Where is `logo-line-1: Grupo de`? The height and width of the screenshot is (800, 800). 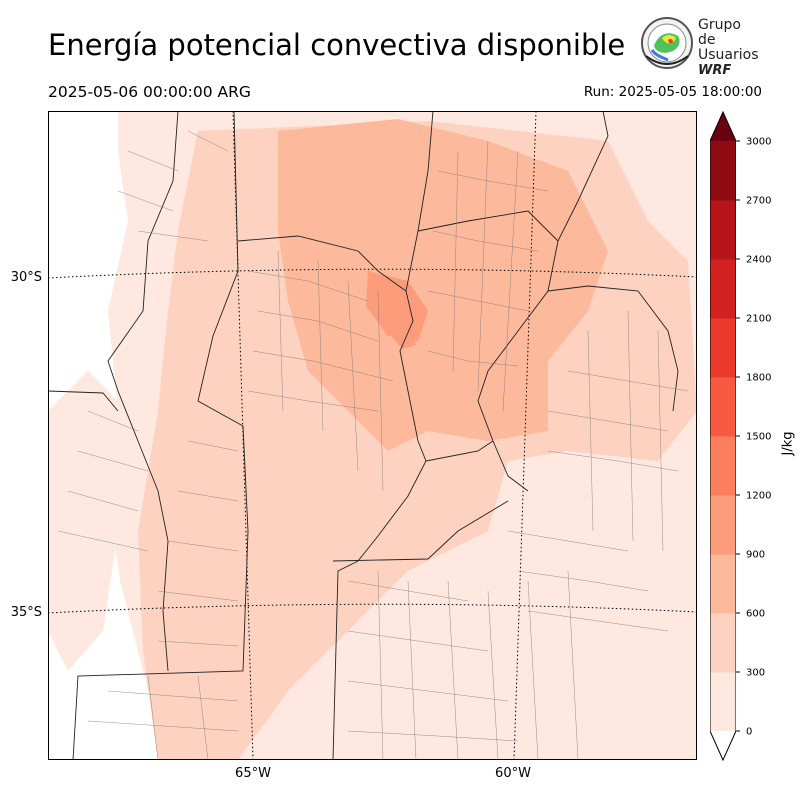 logo-line-1: Grupo de is located at coordinates (719, 32).